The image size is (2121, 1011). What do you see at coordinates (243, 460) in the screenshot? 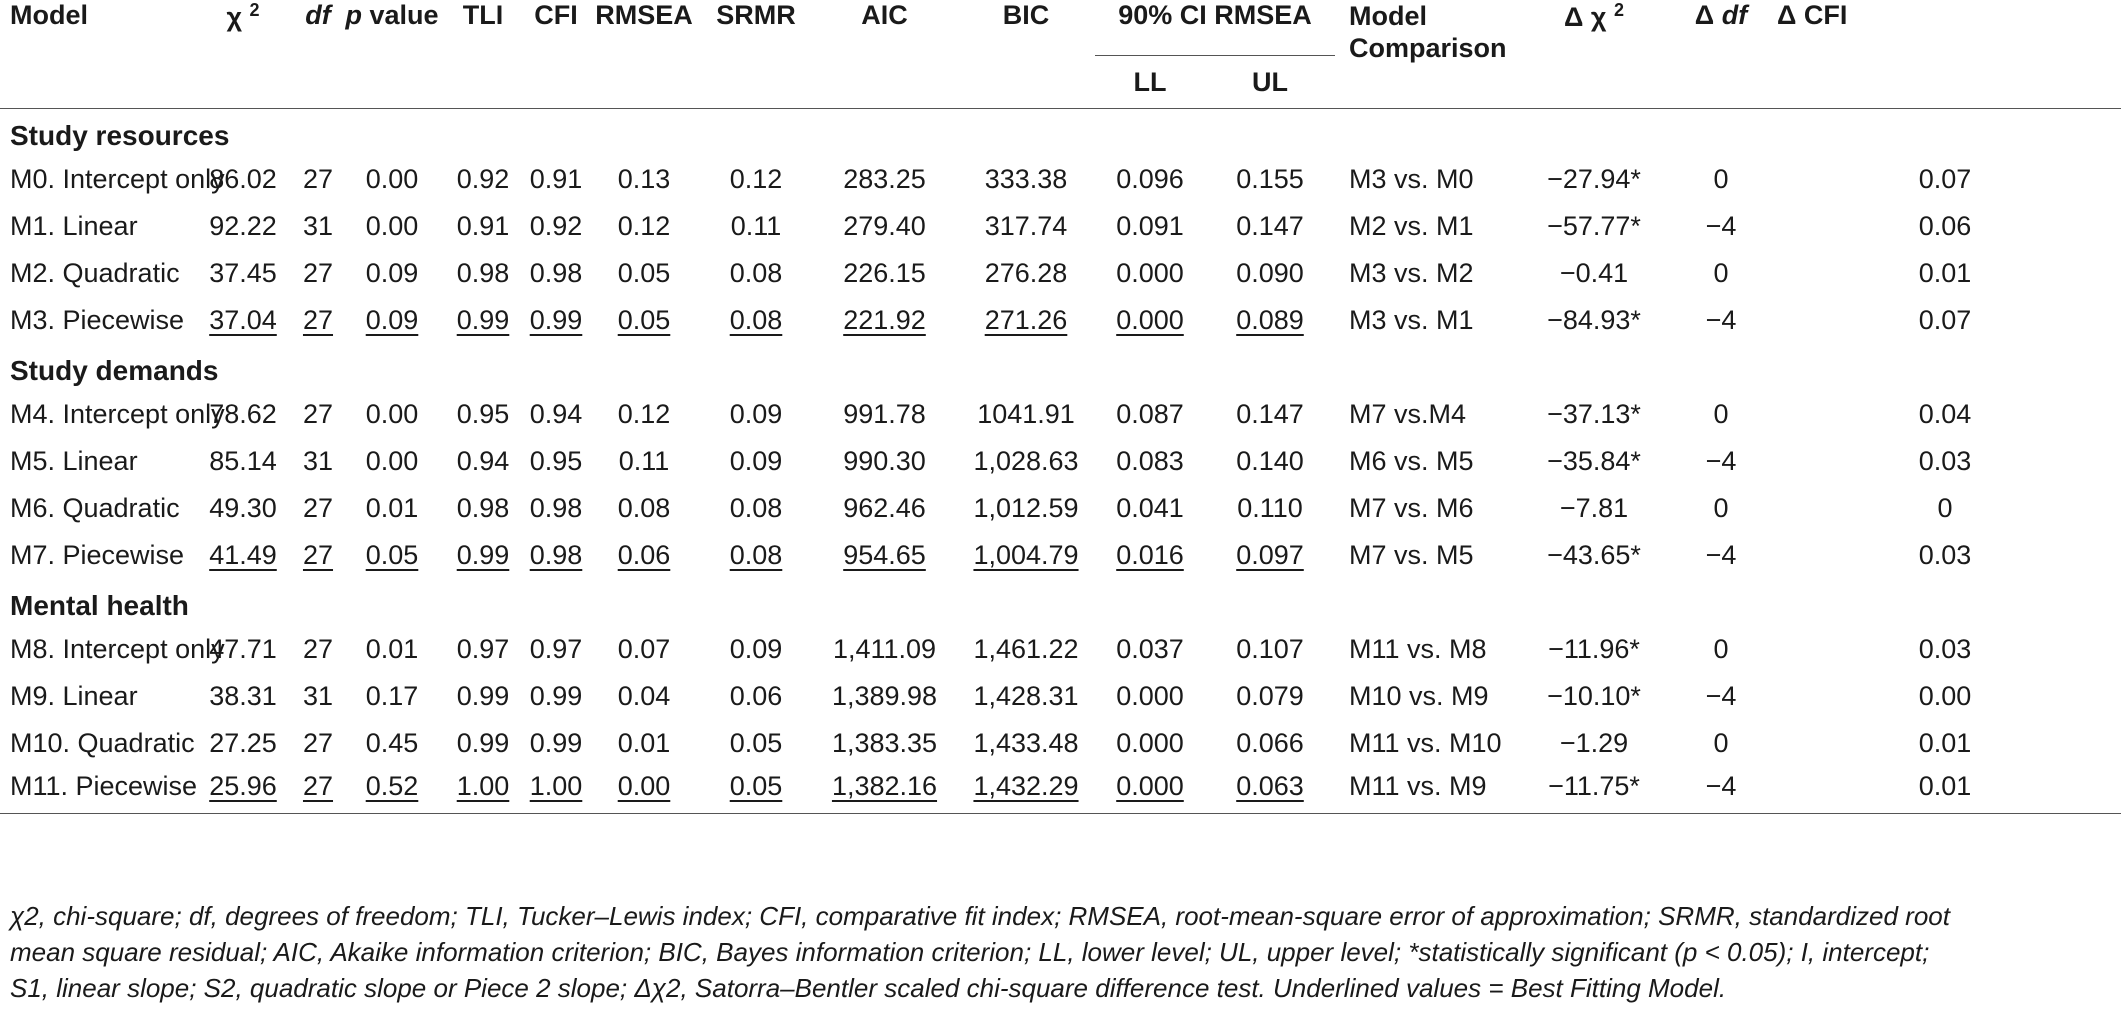
I see `cell-value: 85.14` at bounding box center [243, 460].